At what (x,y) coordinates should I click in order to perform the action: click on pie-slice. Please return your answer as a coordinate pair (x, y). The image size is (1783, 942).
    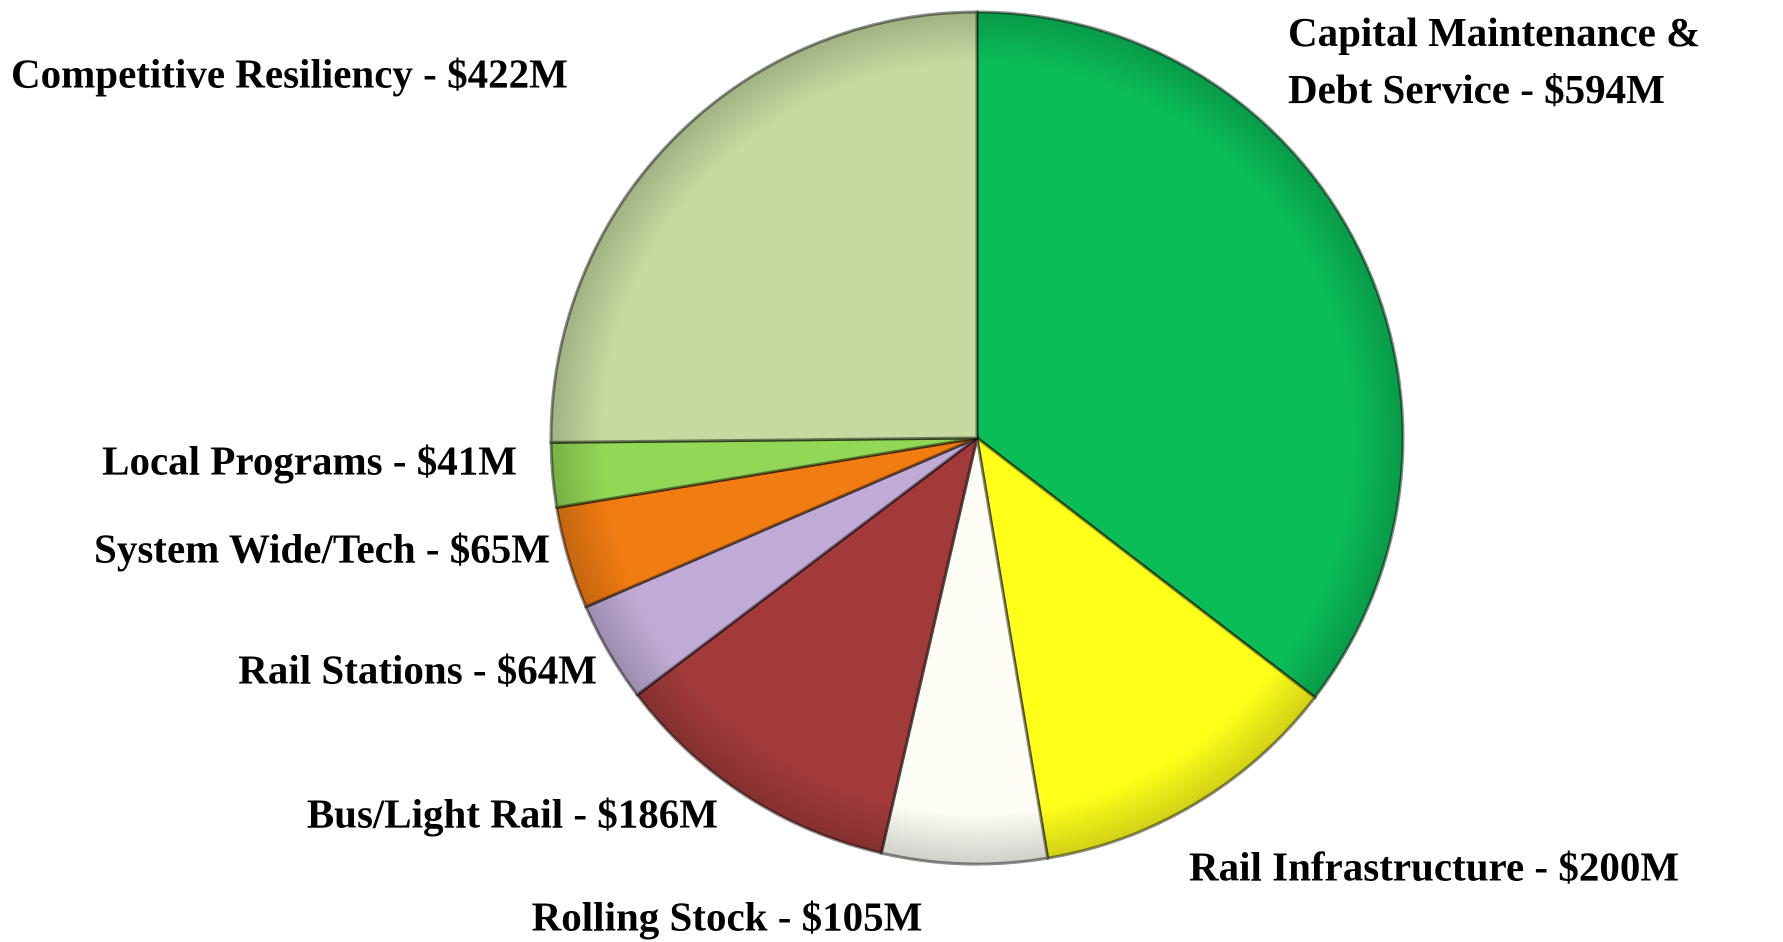
    Looking at the image, I should click on (764, 227).